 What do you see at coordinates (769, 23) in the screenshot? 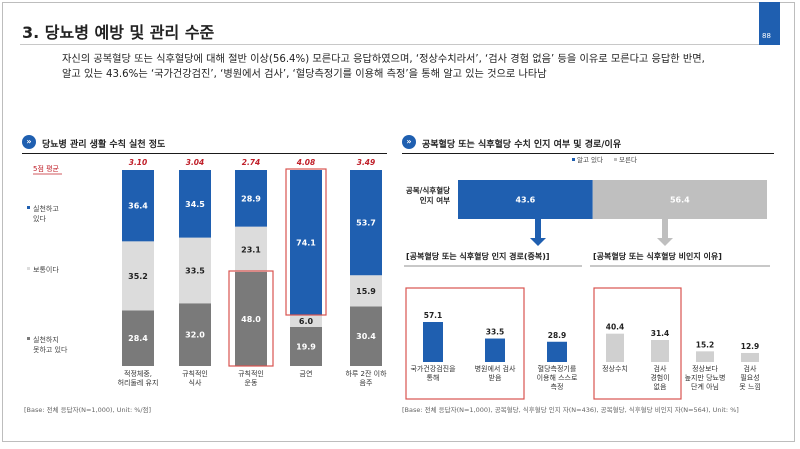
I see `page-number-tab` at bounding box center [769, 23].